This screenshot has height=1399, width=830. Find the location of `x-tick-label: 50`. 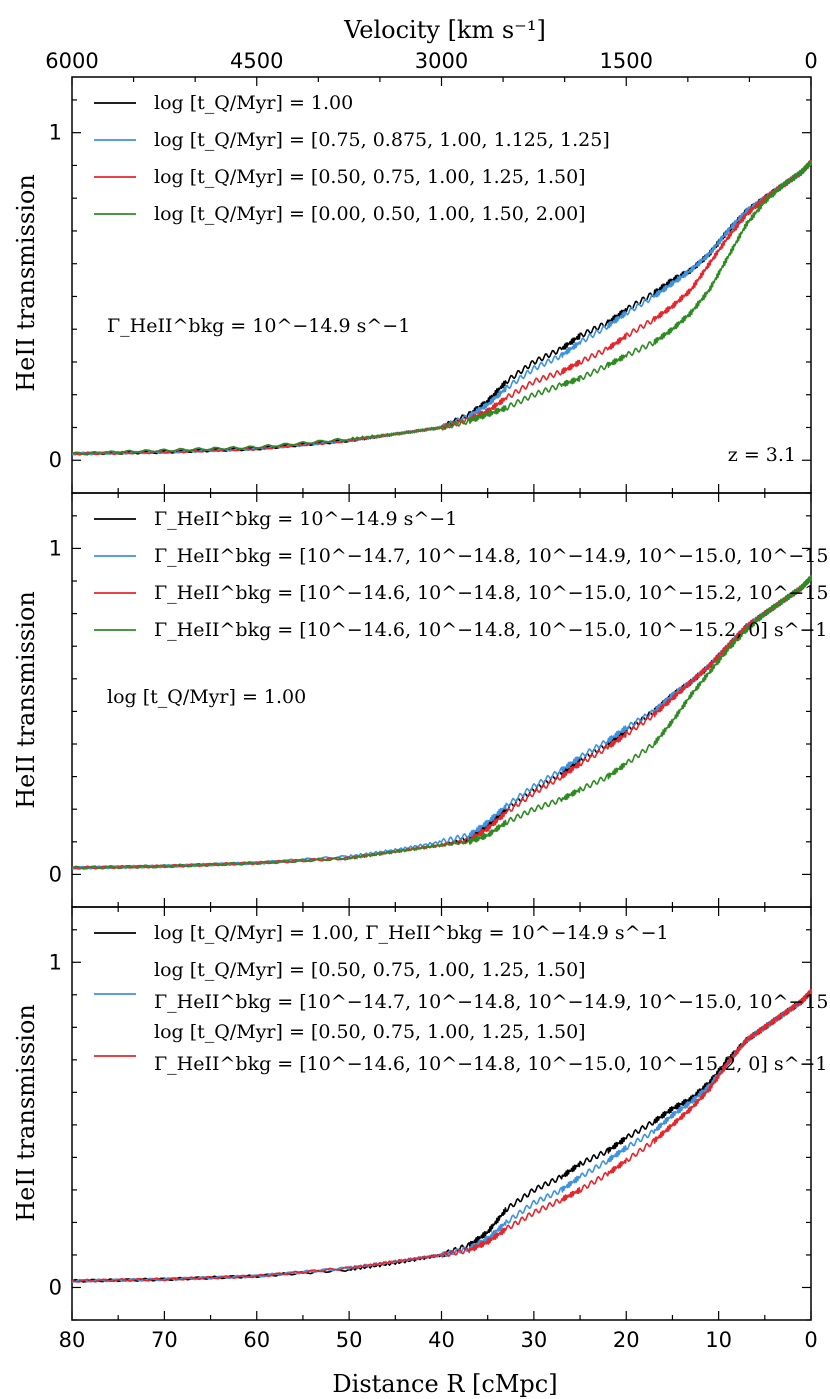

x-tick-label: 50 is located at coordinates (349, 1340).